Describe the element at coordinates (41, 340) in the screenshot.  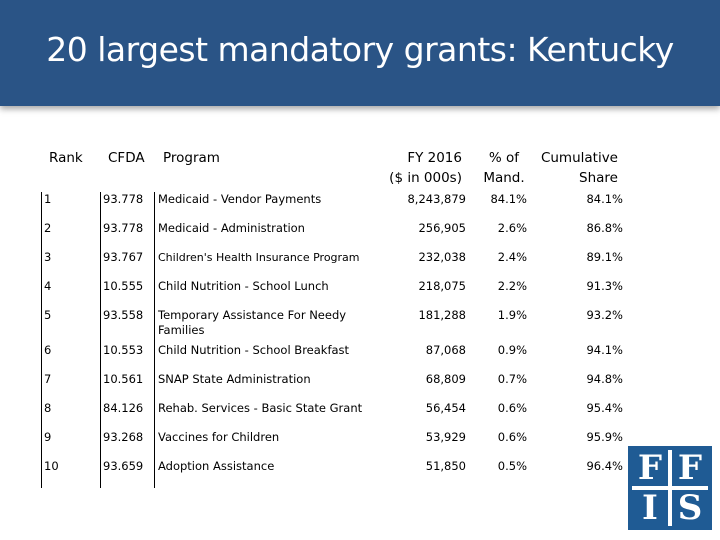
I see `table-left-border` at that location.